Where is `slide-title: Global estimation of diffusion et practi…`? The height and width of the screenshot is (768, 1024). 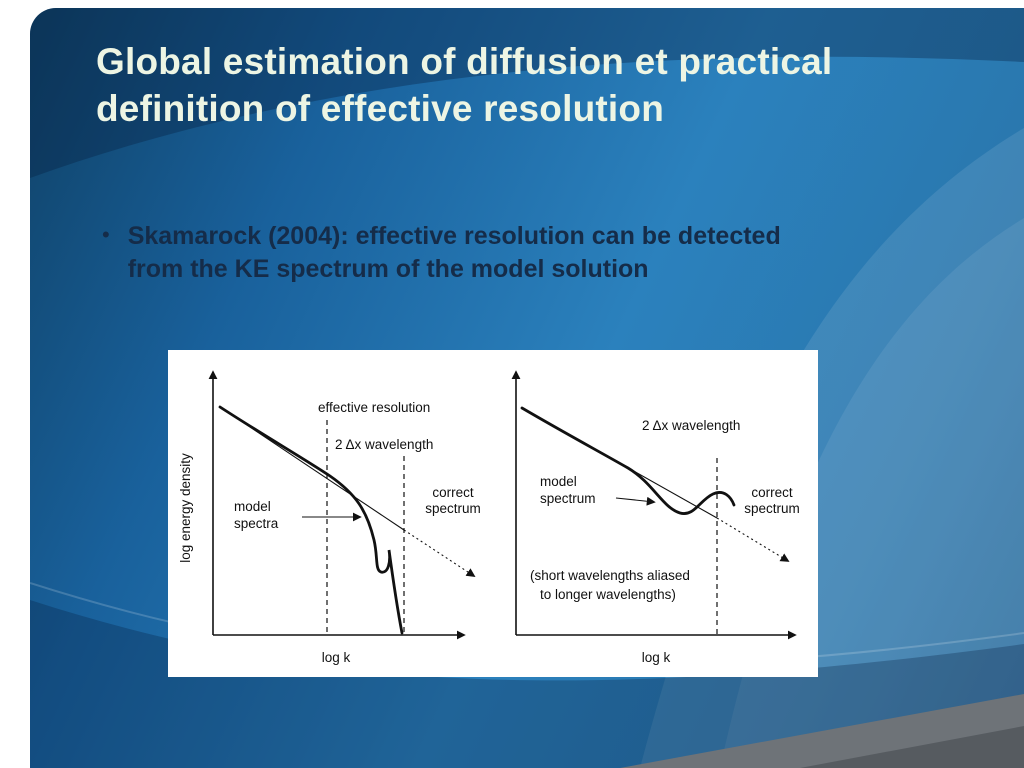
slide-title: Global estimation of diffusion et practi… is located at coordinates (464, 85).